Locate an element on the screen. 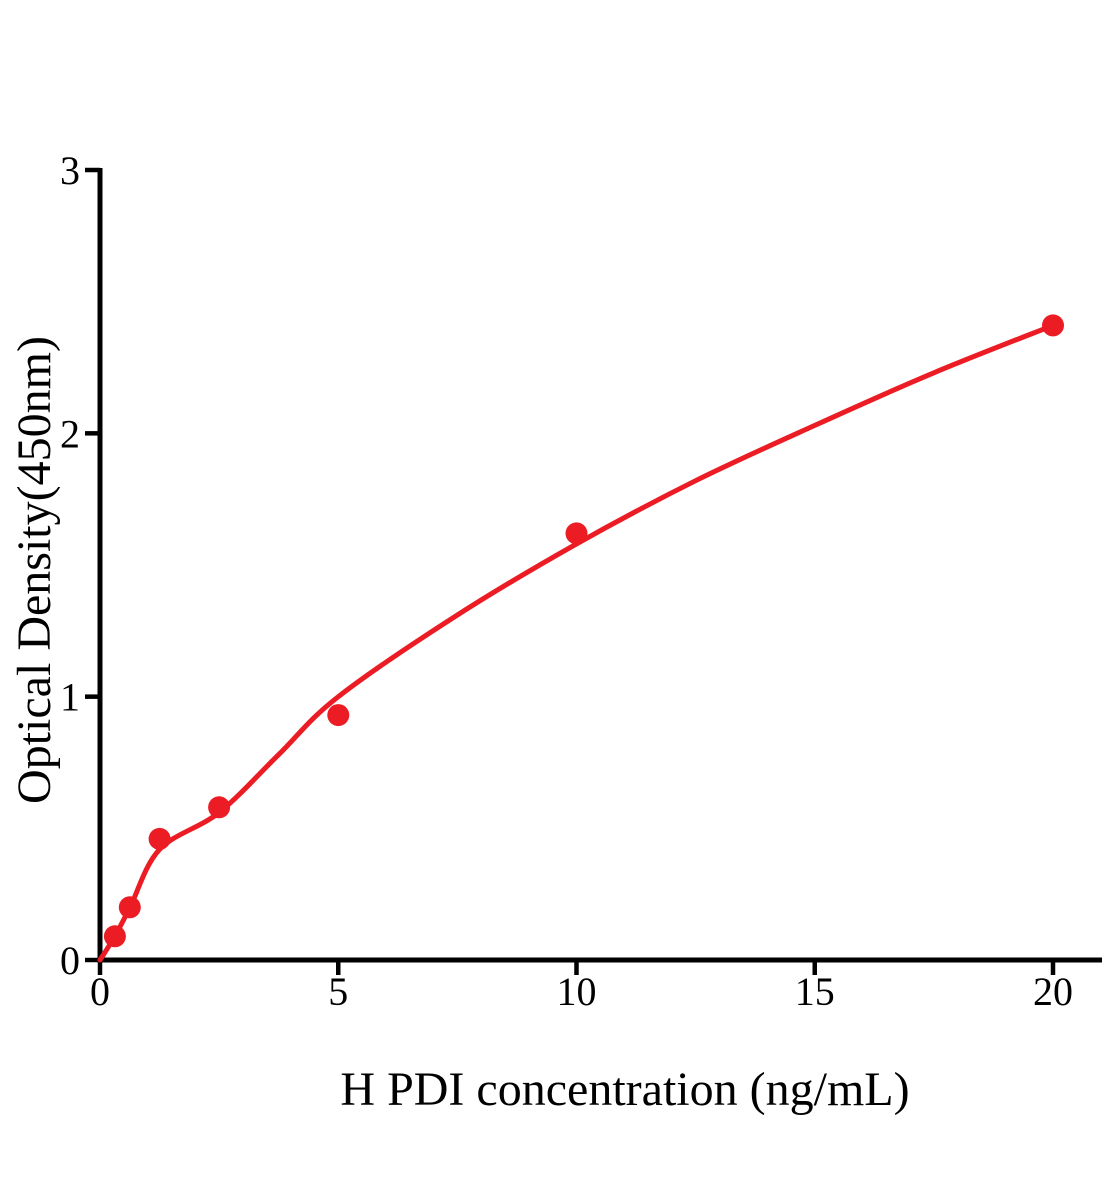 This screenshot has height=1200, width=1104. y-tick-label: 0 is located at coordinates (70, 960).